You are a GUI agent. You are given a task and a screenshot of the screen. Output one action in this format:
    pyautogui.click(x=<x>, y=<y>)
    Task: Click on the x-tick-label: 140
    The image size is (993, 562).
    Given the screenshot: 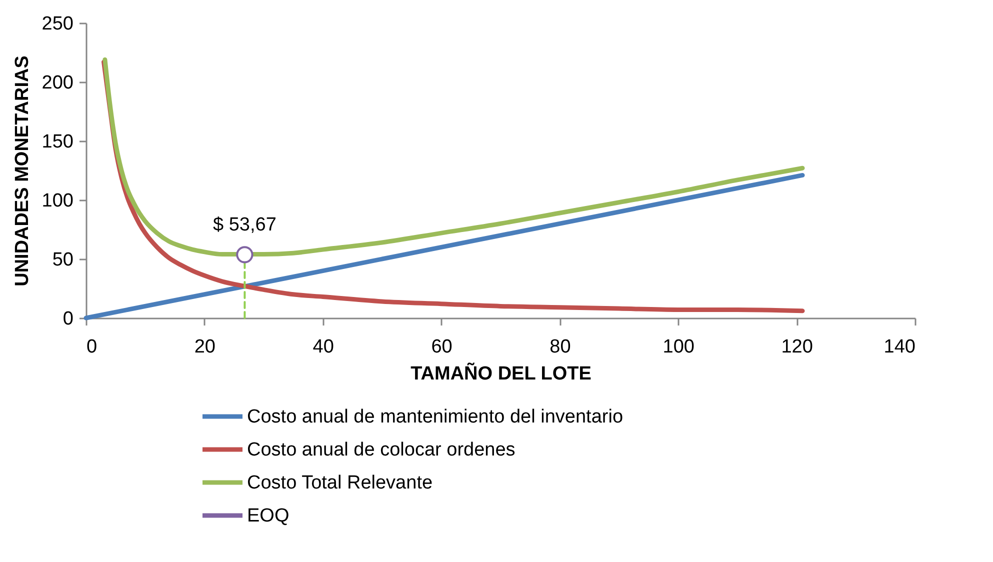 What is the action you would take?
    pyautogui.click(x=900, y=347)
    